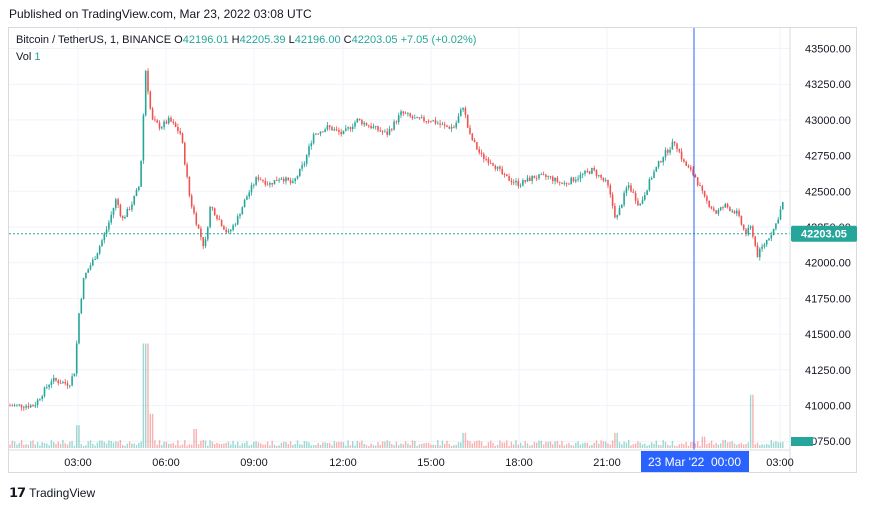 The height and width of the screenshot is (509, 870). I want to click on x-tick-label: 12:00, so click(343, 463).